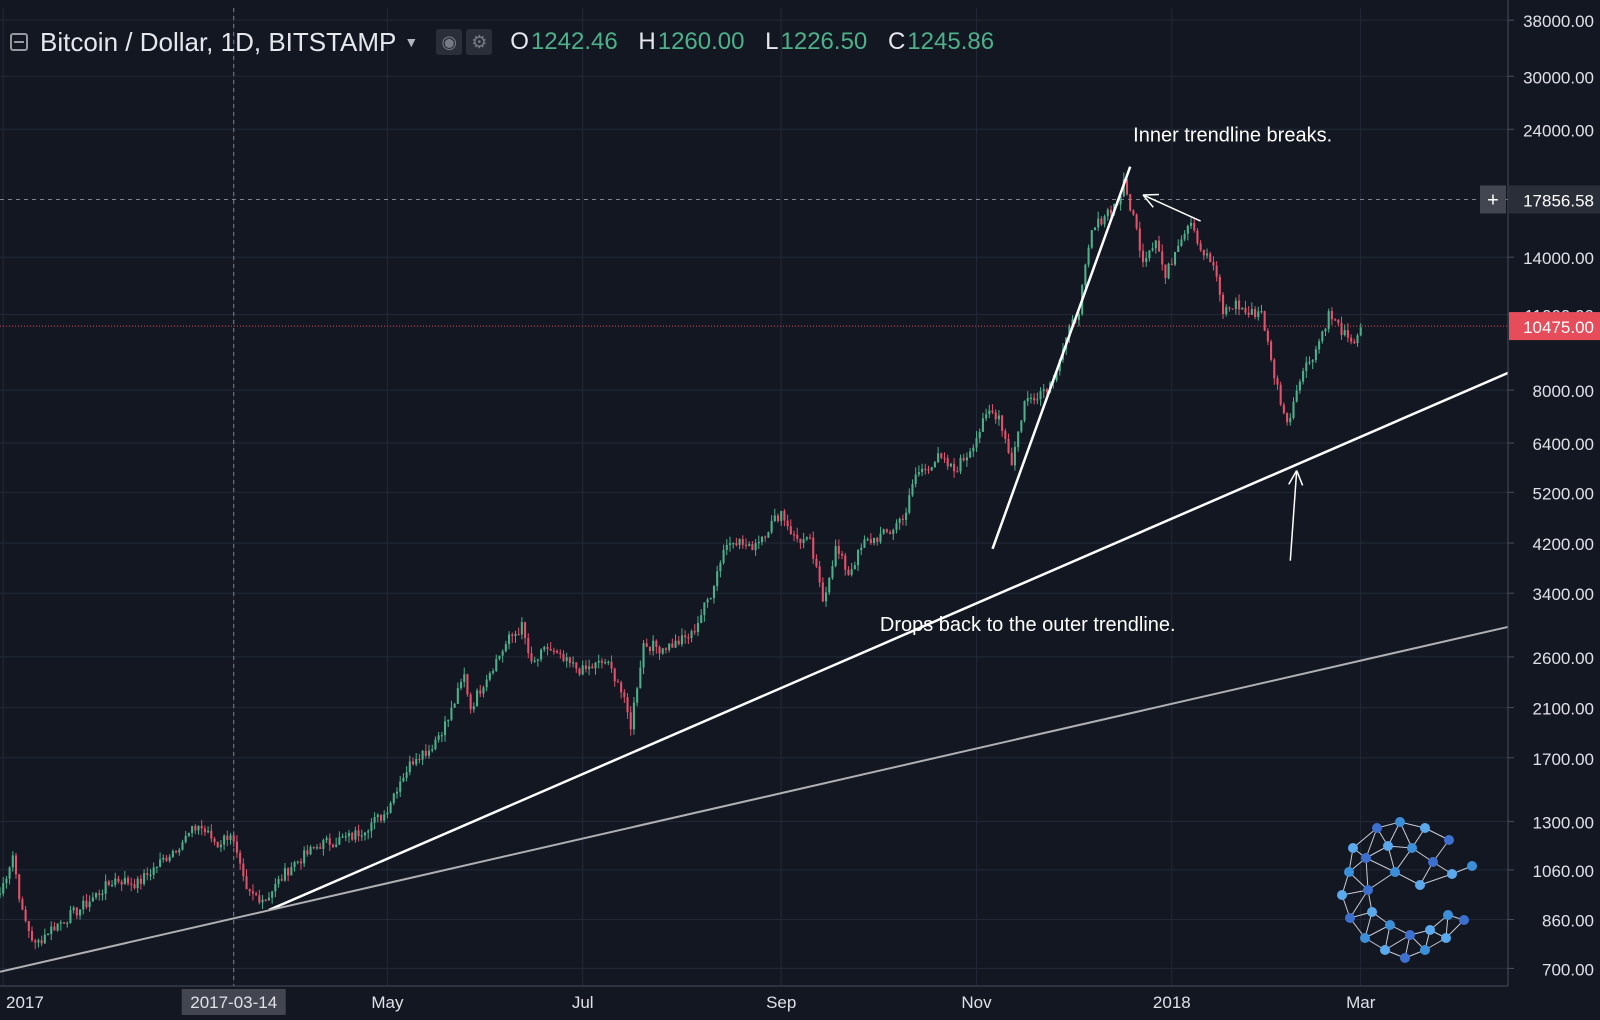 Image resolution: width=1600 pixels, height=1020 pixels. I want to click on crosshair-price-label: 17856.58, so click(1558, 200).